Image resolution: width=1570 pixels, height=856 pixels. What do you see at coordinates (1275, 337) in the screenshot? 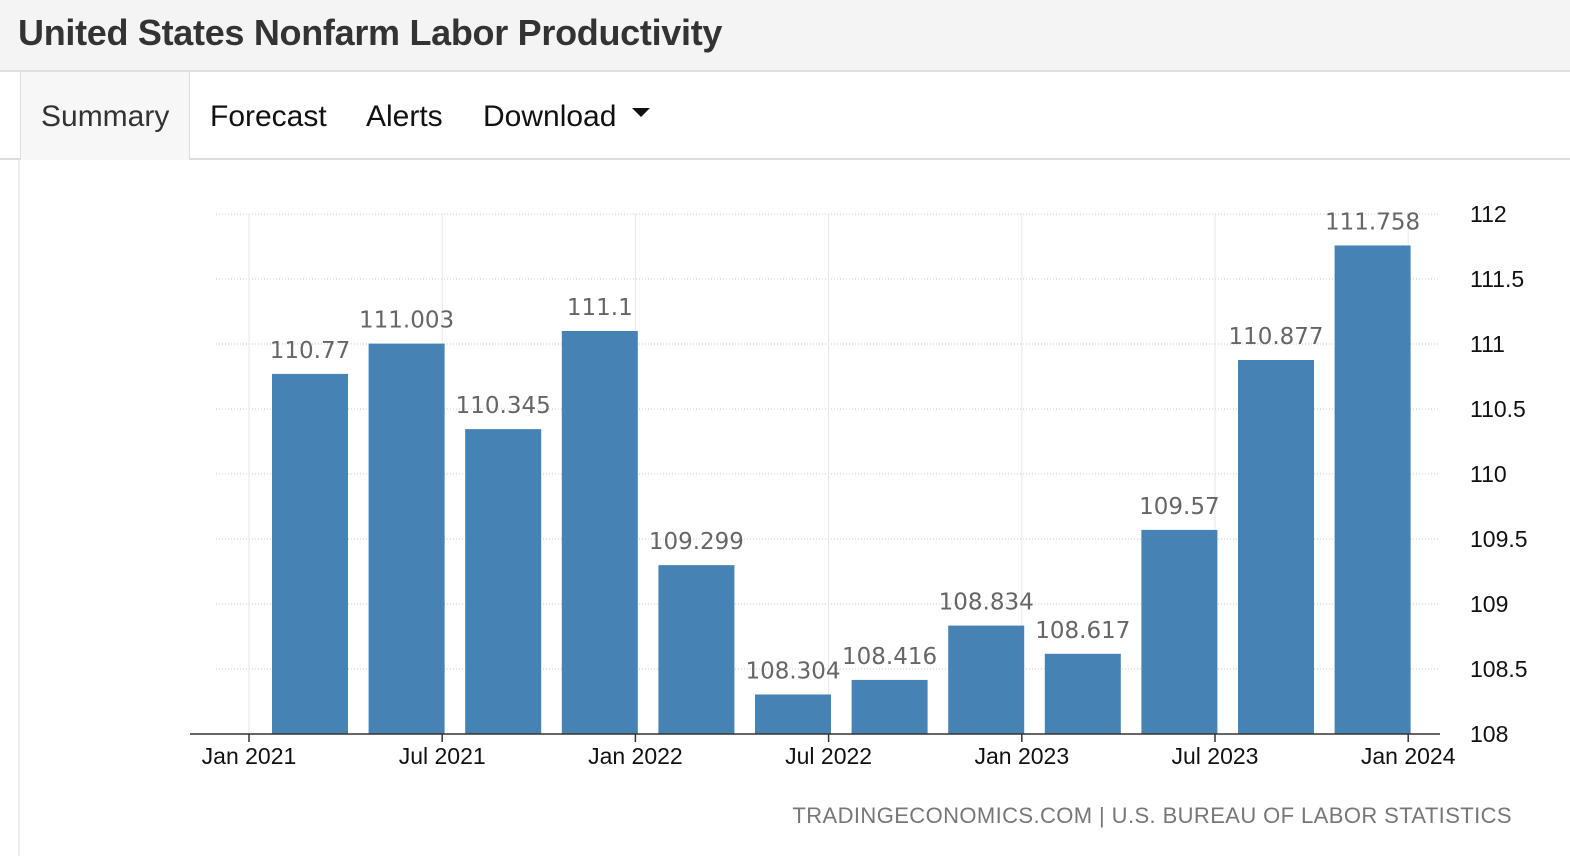
I see `bar-value-label: 110.877` at bounding box center [1275, 337].